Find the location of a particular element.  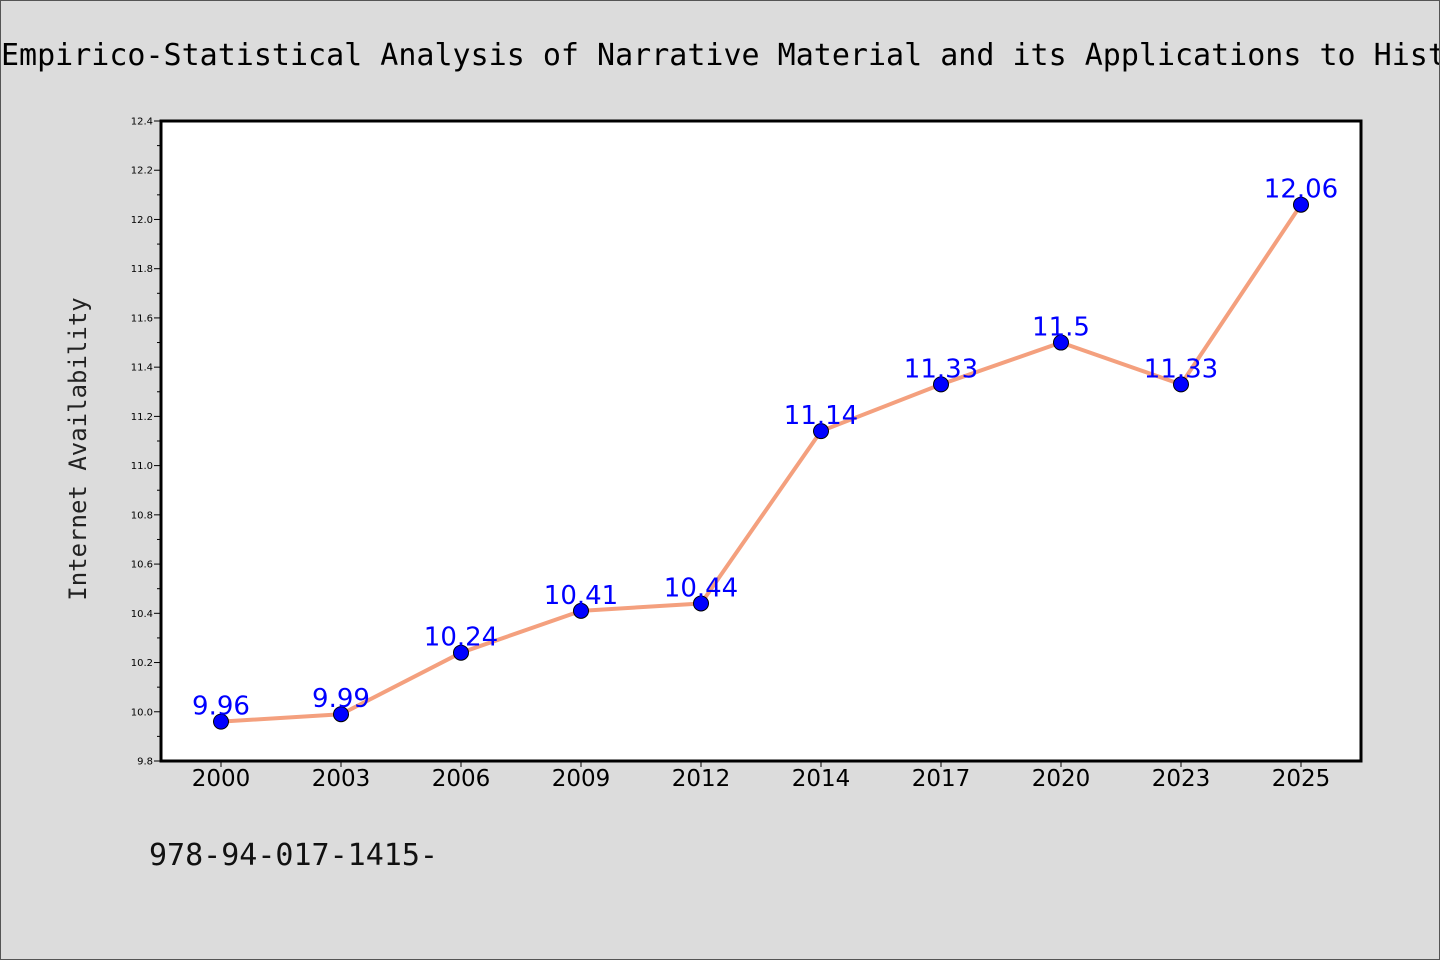

y-tick-label: 10.4 is located at coordinates (142, 614).